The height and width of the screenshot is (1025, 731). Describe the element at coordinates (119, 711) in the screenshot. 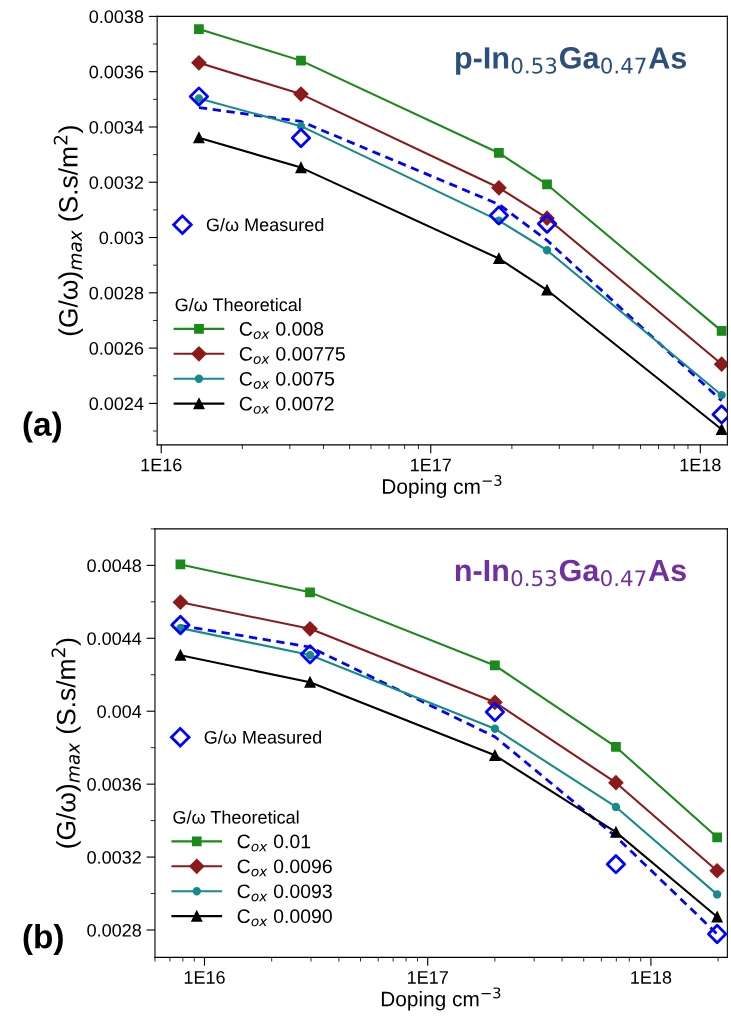

I see `y-tick-label: 0.004` at that location.